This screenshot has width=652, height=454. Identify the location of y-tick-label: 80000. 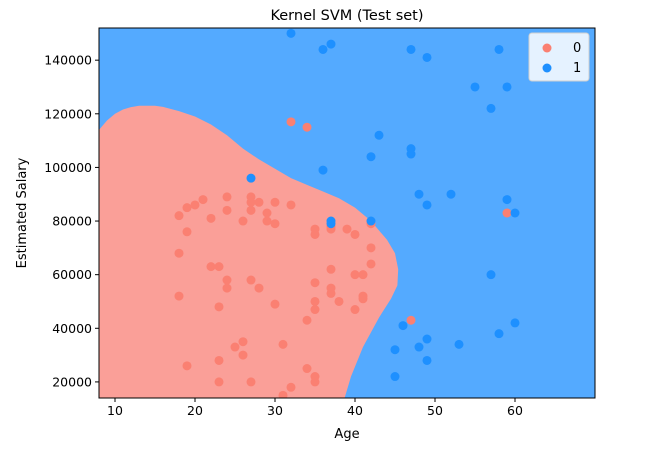
(72, 221).